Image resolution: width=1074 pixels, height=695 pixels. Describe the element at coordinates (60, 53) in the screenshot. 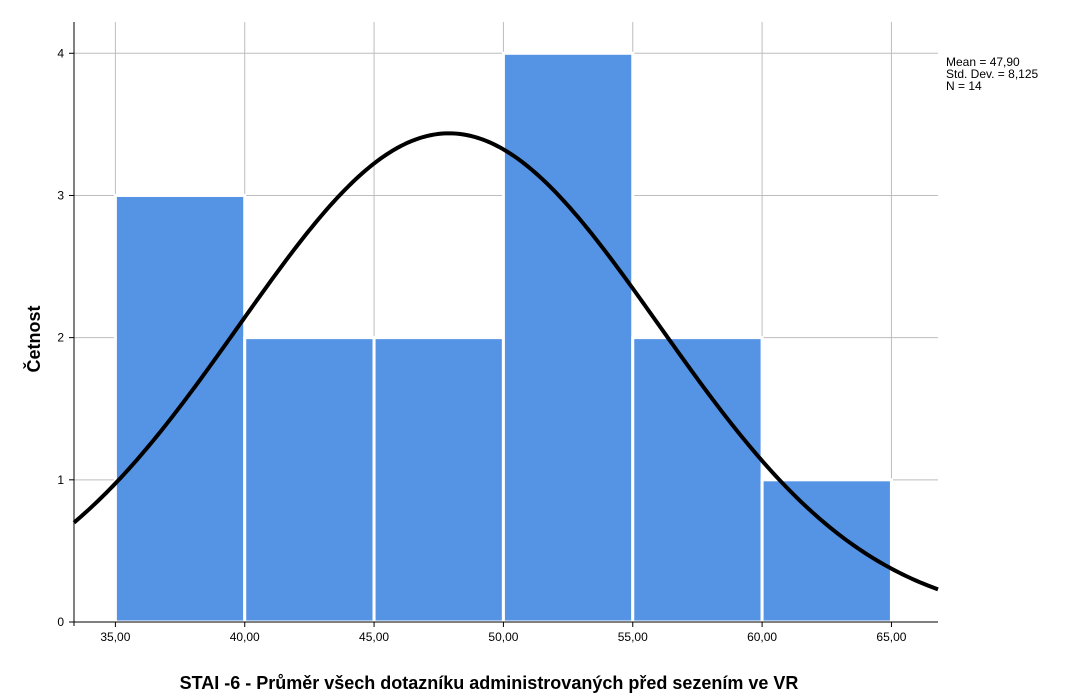

I see `y-tick-label: 4` at that location.